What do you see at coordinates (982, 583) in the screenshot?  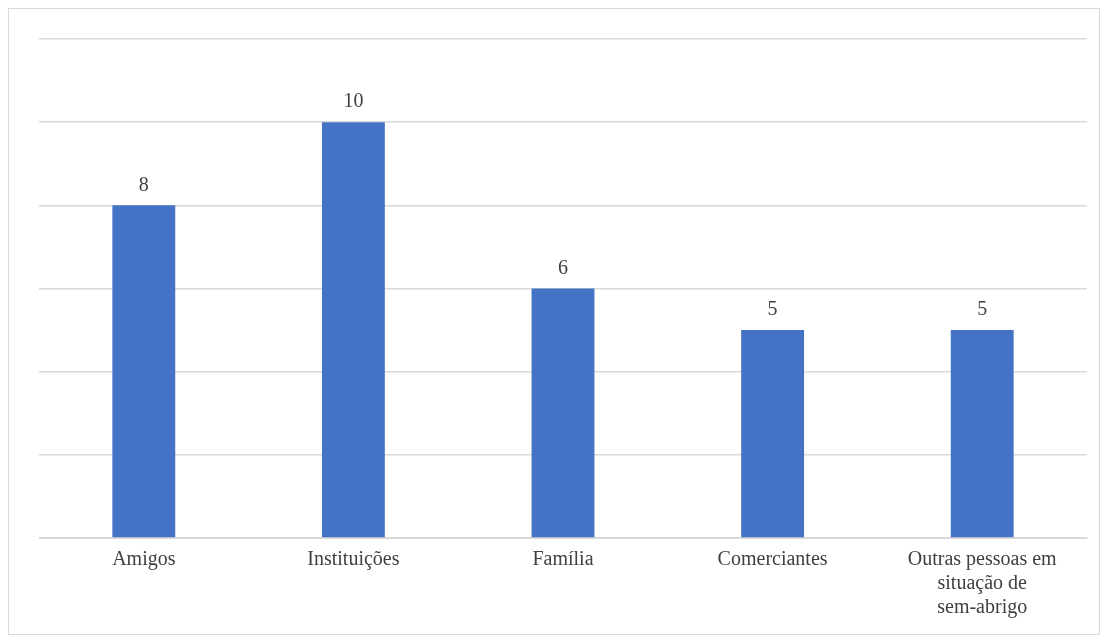 I see `x-tick-label: Outras pessoas em situação de sem-abrigo` at bounding box center [982, 583].